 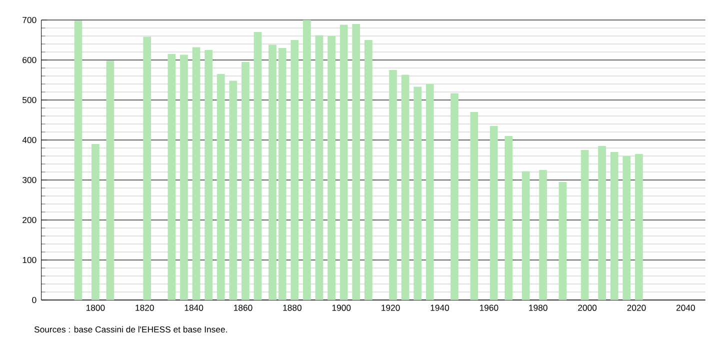 What do you see at coordinates (538, 307) in the screenshot?
I see `x-tick-label: 1980` at bounding box center [538, 307].